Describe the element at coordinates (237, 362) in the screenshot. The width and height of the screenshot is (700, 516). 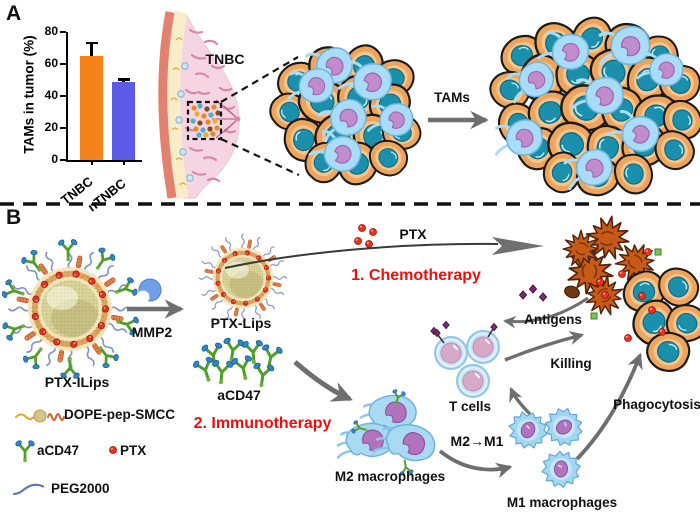
I see `acd47-cluster` at that location.